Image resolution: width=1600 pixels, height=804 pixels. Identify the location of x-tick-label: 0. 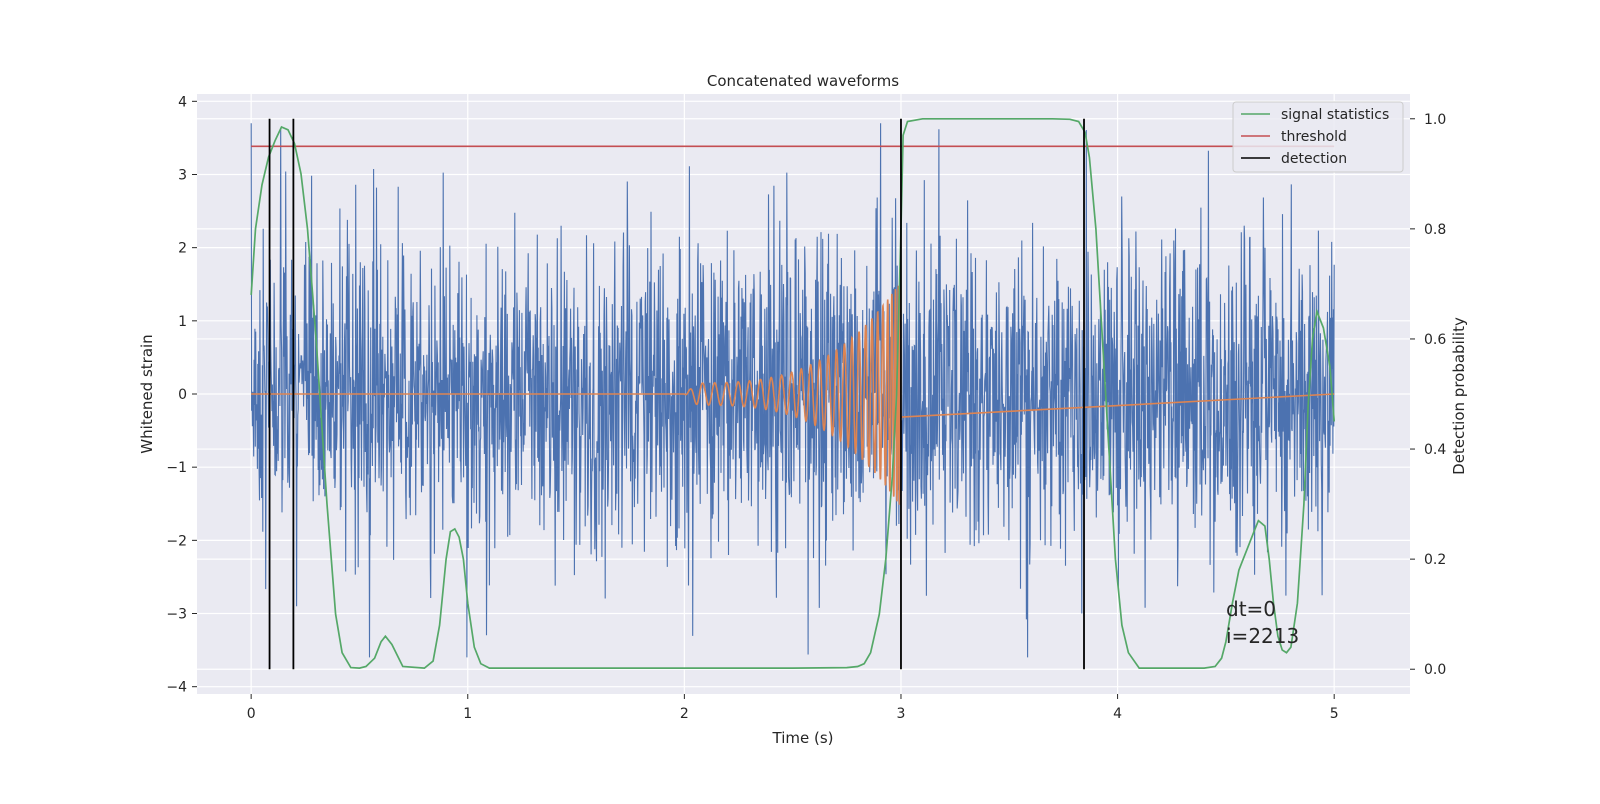
(251, 714).